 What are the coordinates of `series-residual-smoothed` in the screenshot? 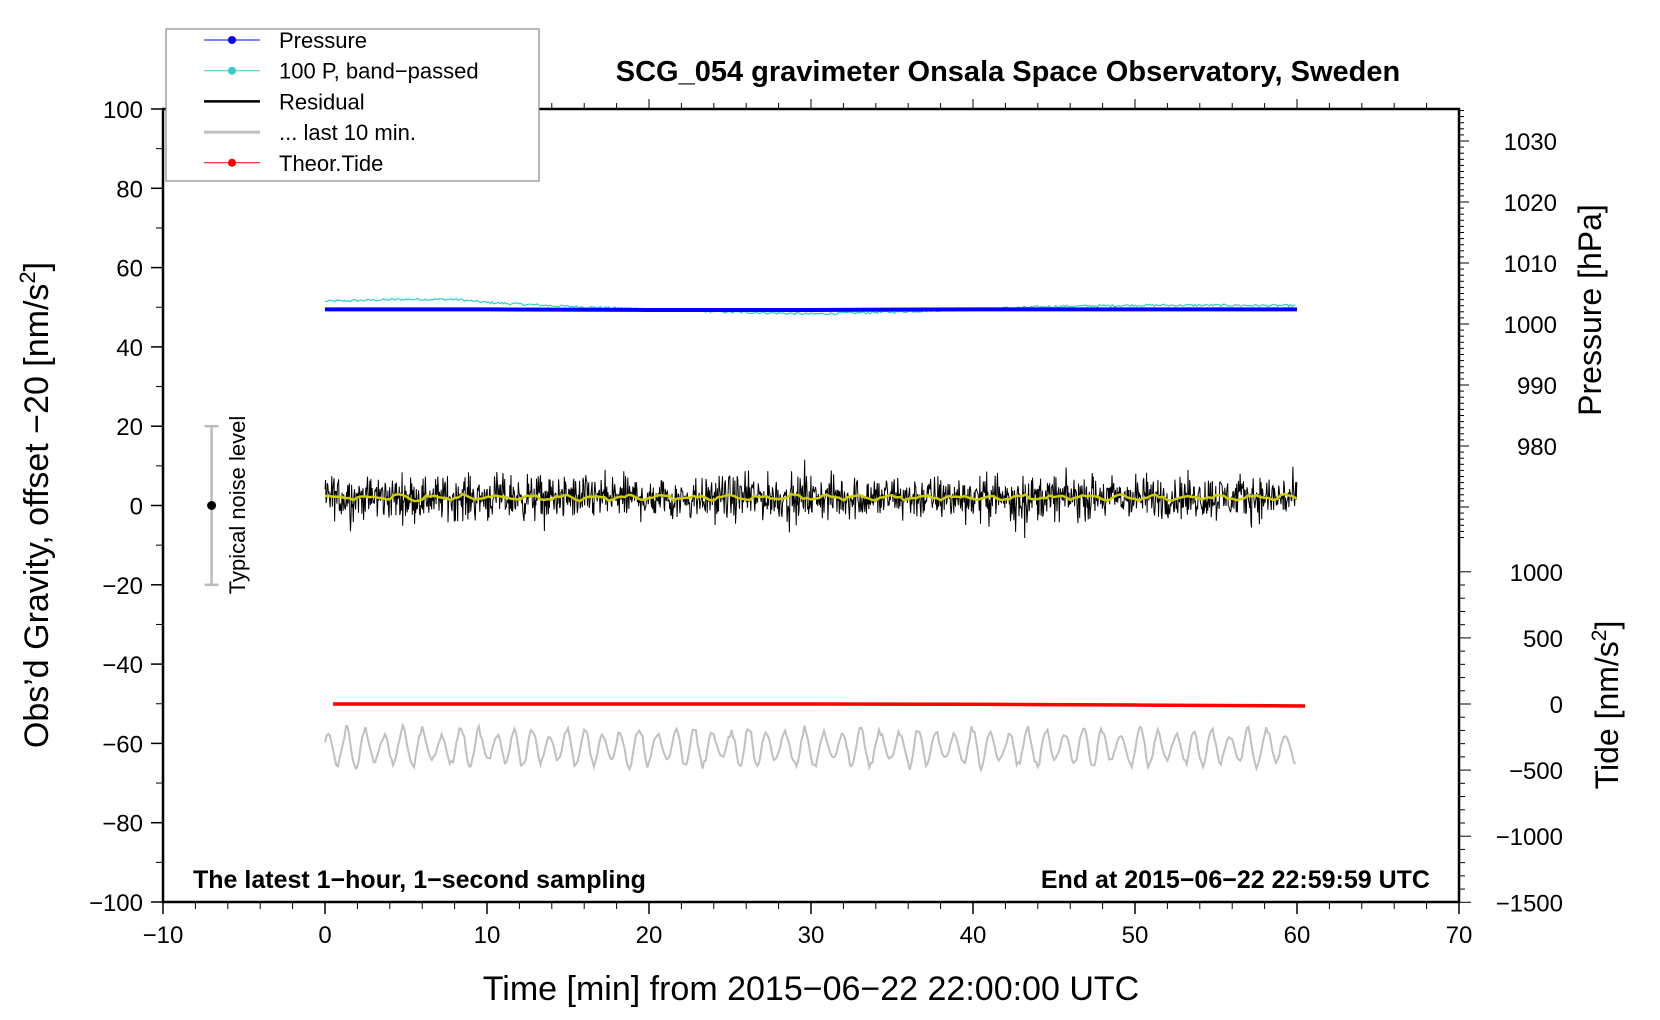 It's located at (811, 497).